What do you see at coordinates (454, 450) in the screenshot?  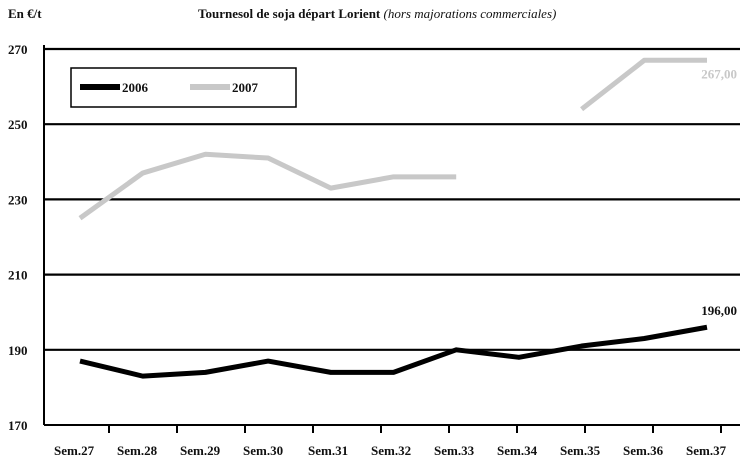 I see `x-tick-label-Sem-33: Sem.33` at bounding box center [454, 450].